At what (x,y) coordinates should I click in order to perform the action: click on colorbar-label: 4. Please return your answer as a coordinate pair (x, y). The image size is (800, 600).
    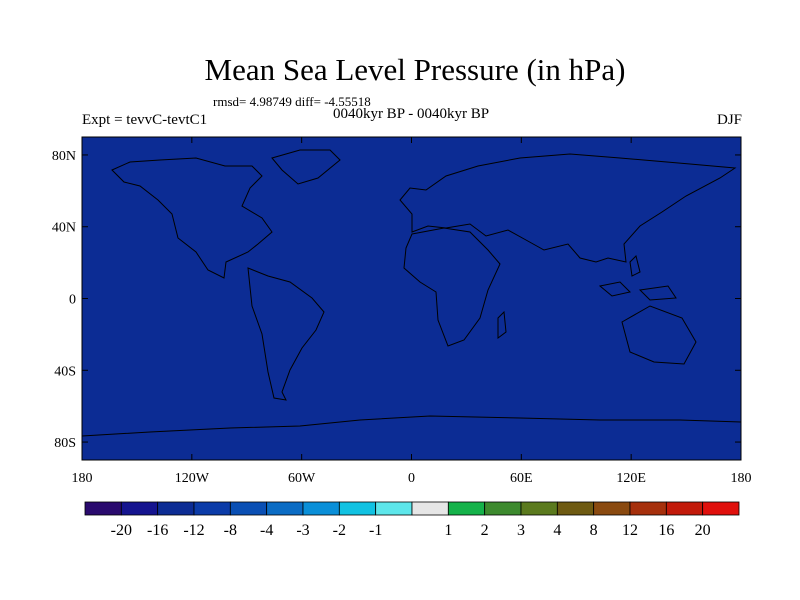
    Looking at the image, I should click on (557, 530).